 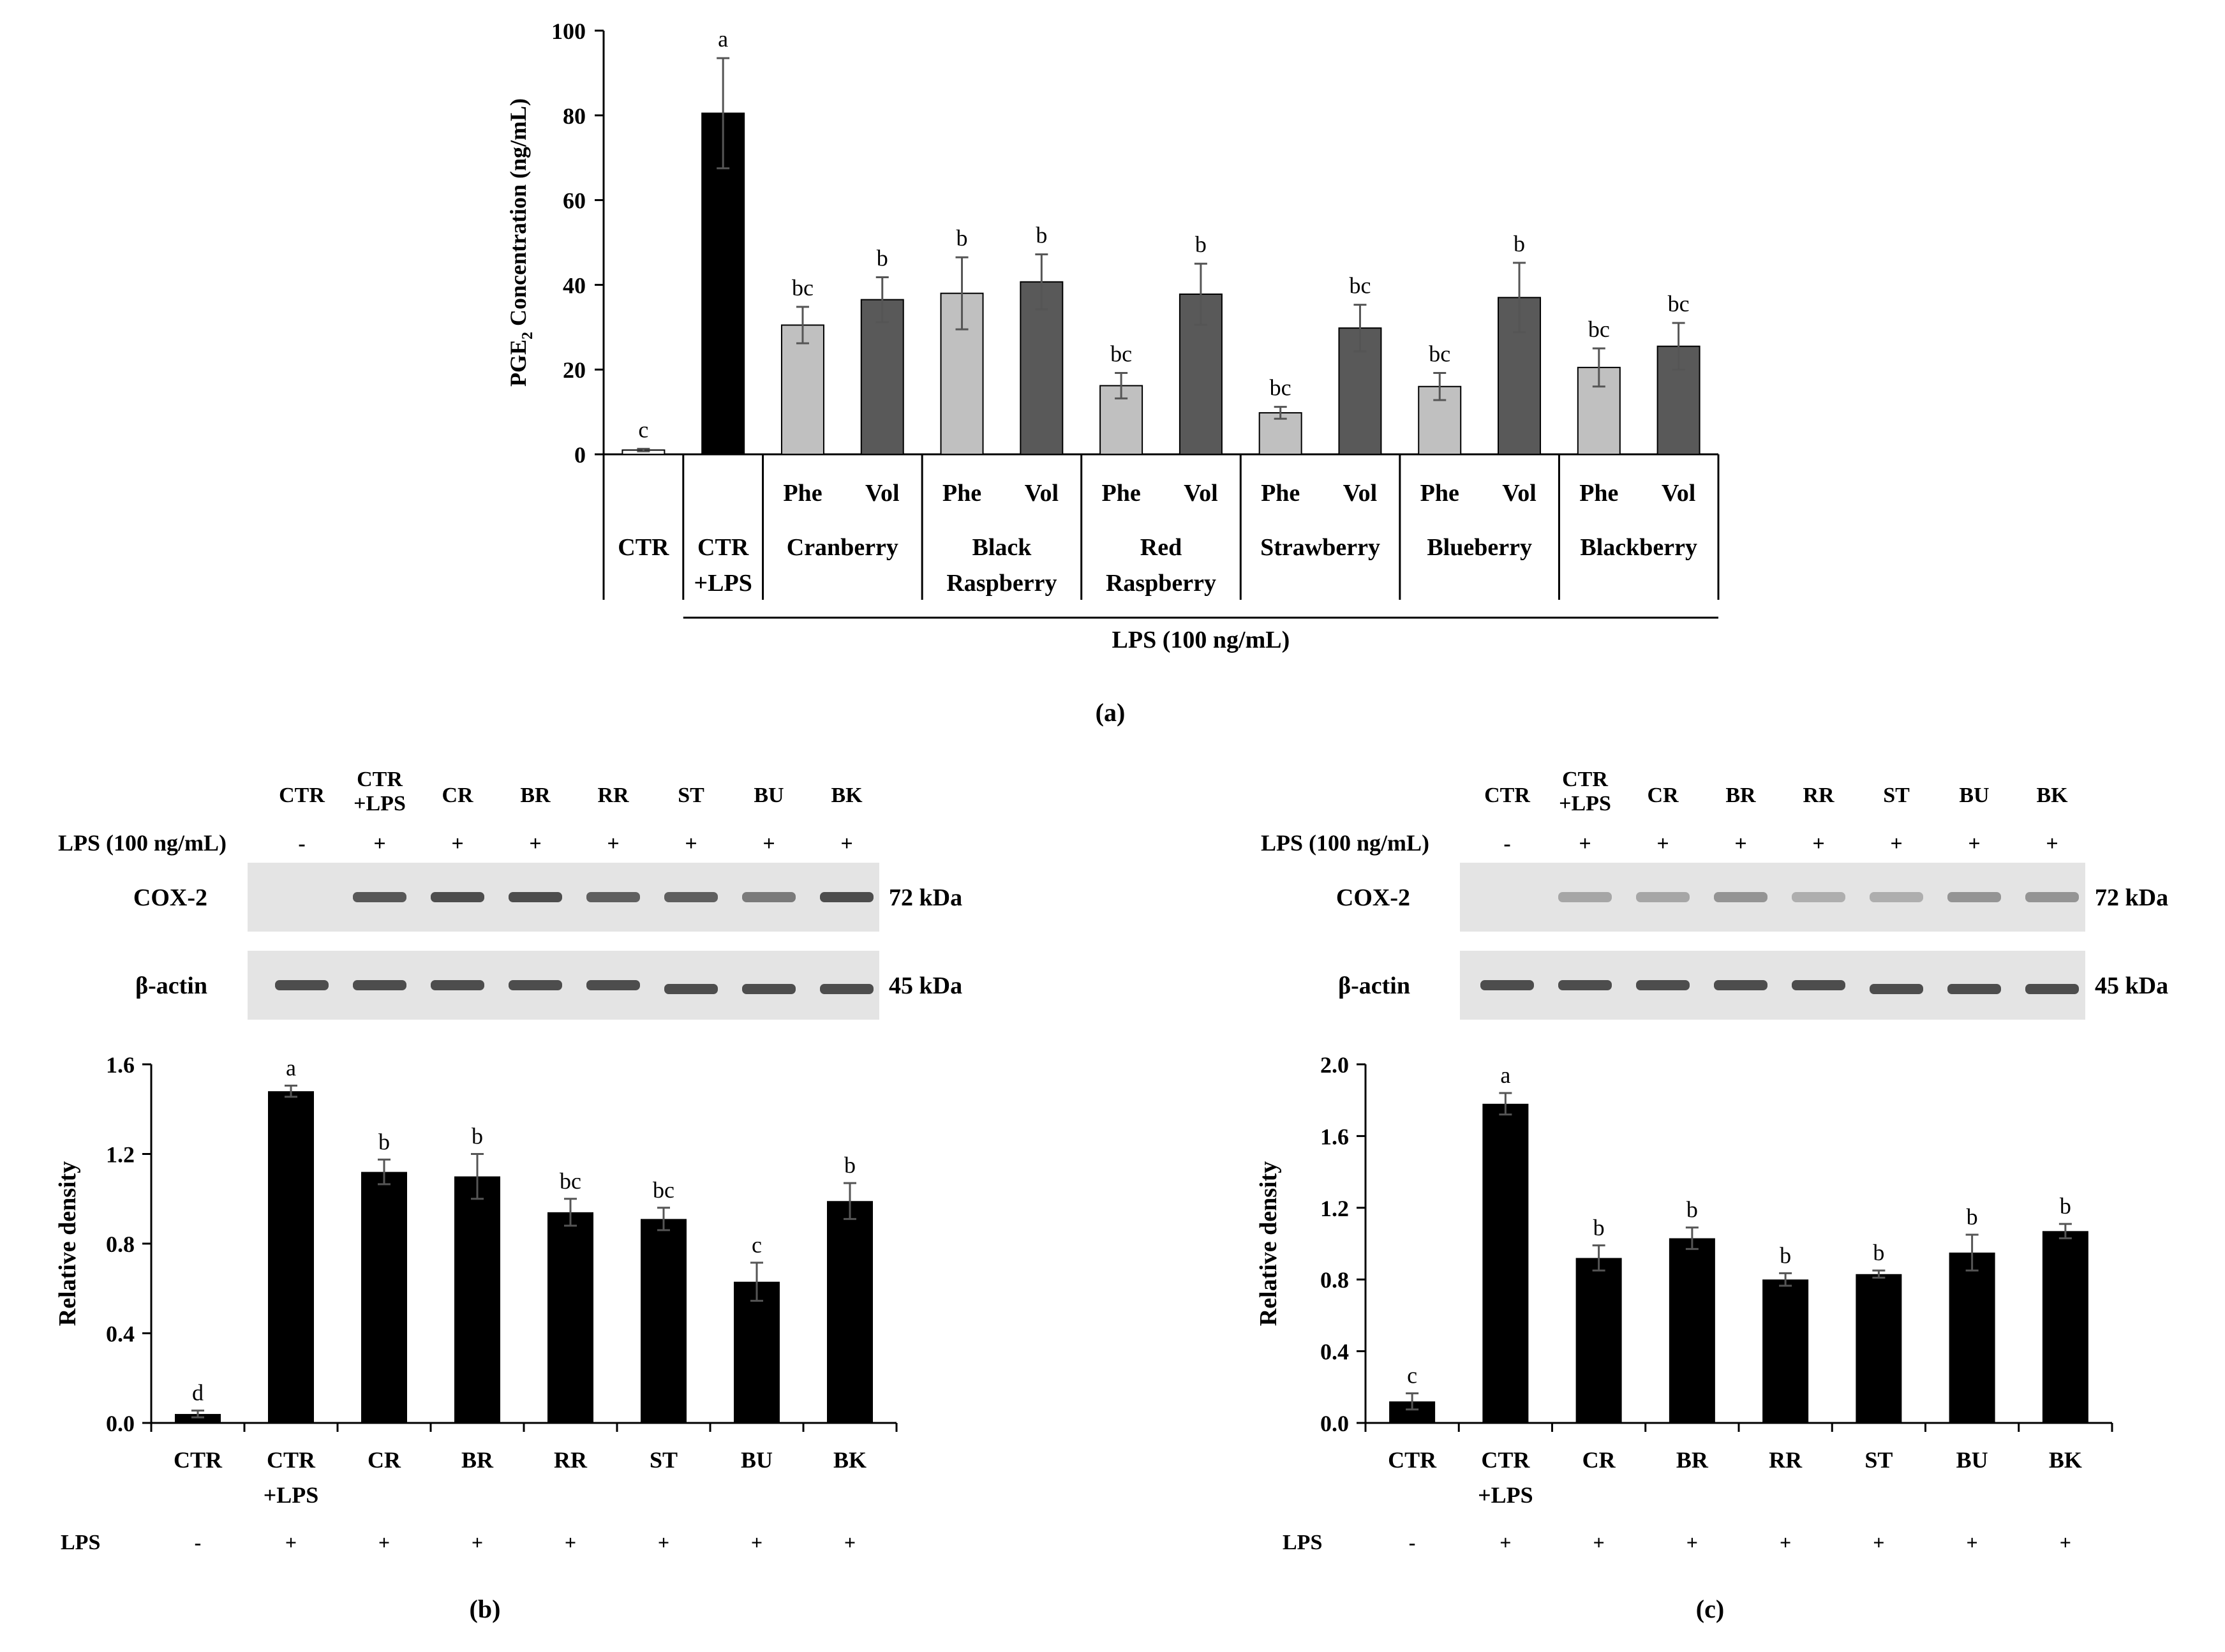 I want to click on blot-lane-header: +LPS, so click(x=1585, y=803).